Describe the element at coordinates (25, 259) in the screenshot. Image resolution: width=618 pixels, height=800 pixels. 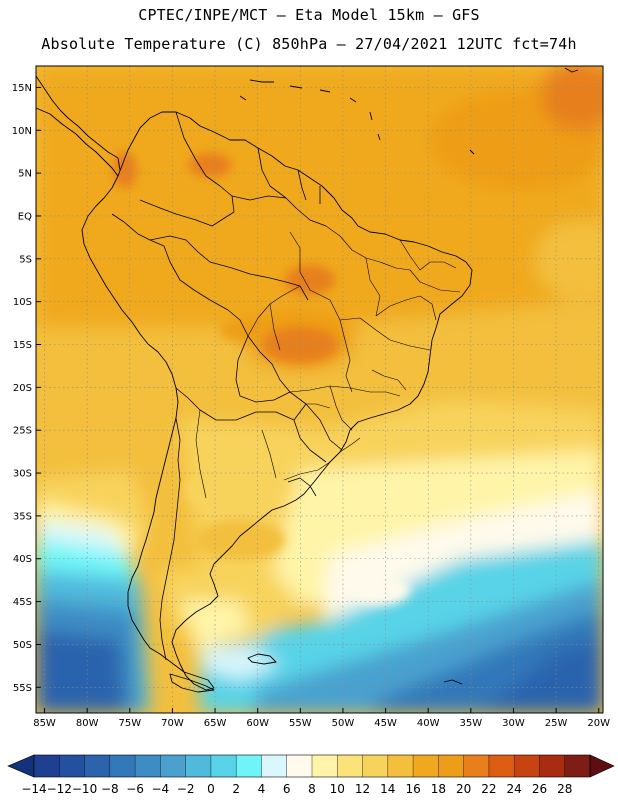
I see `lat-tick-label: 5S` at that location.